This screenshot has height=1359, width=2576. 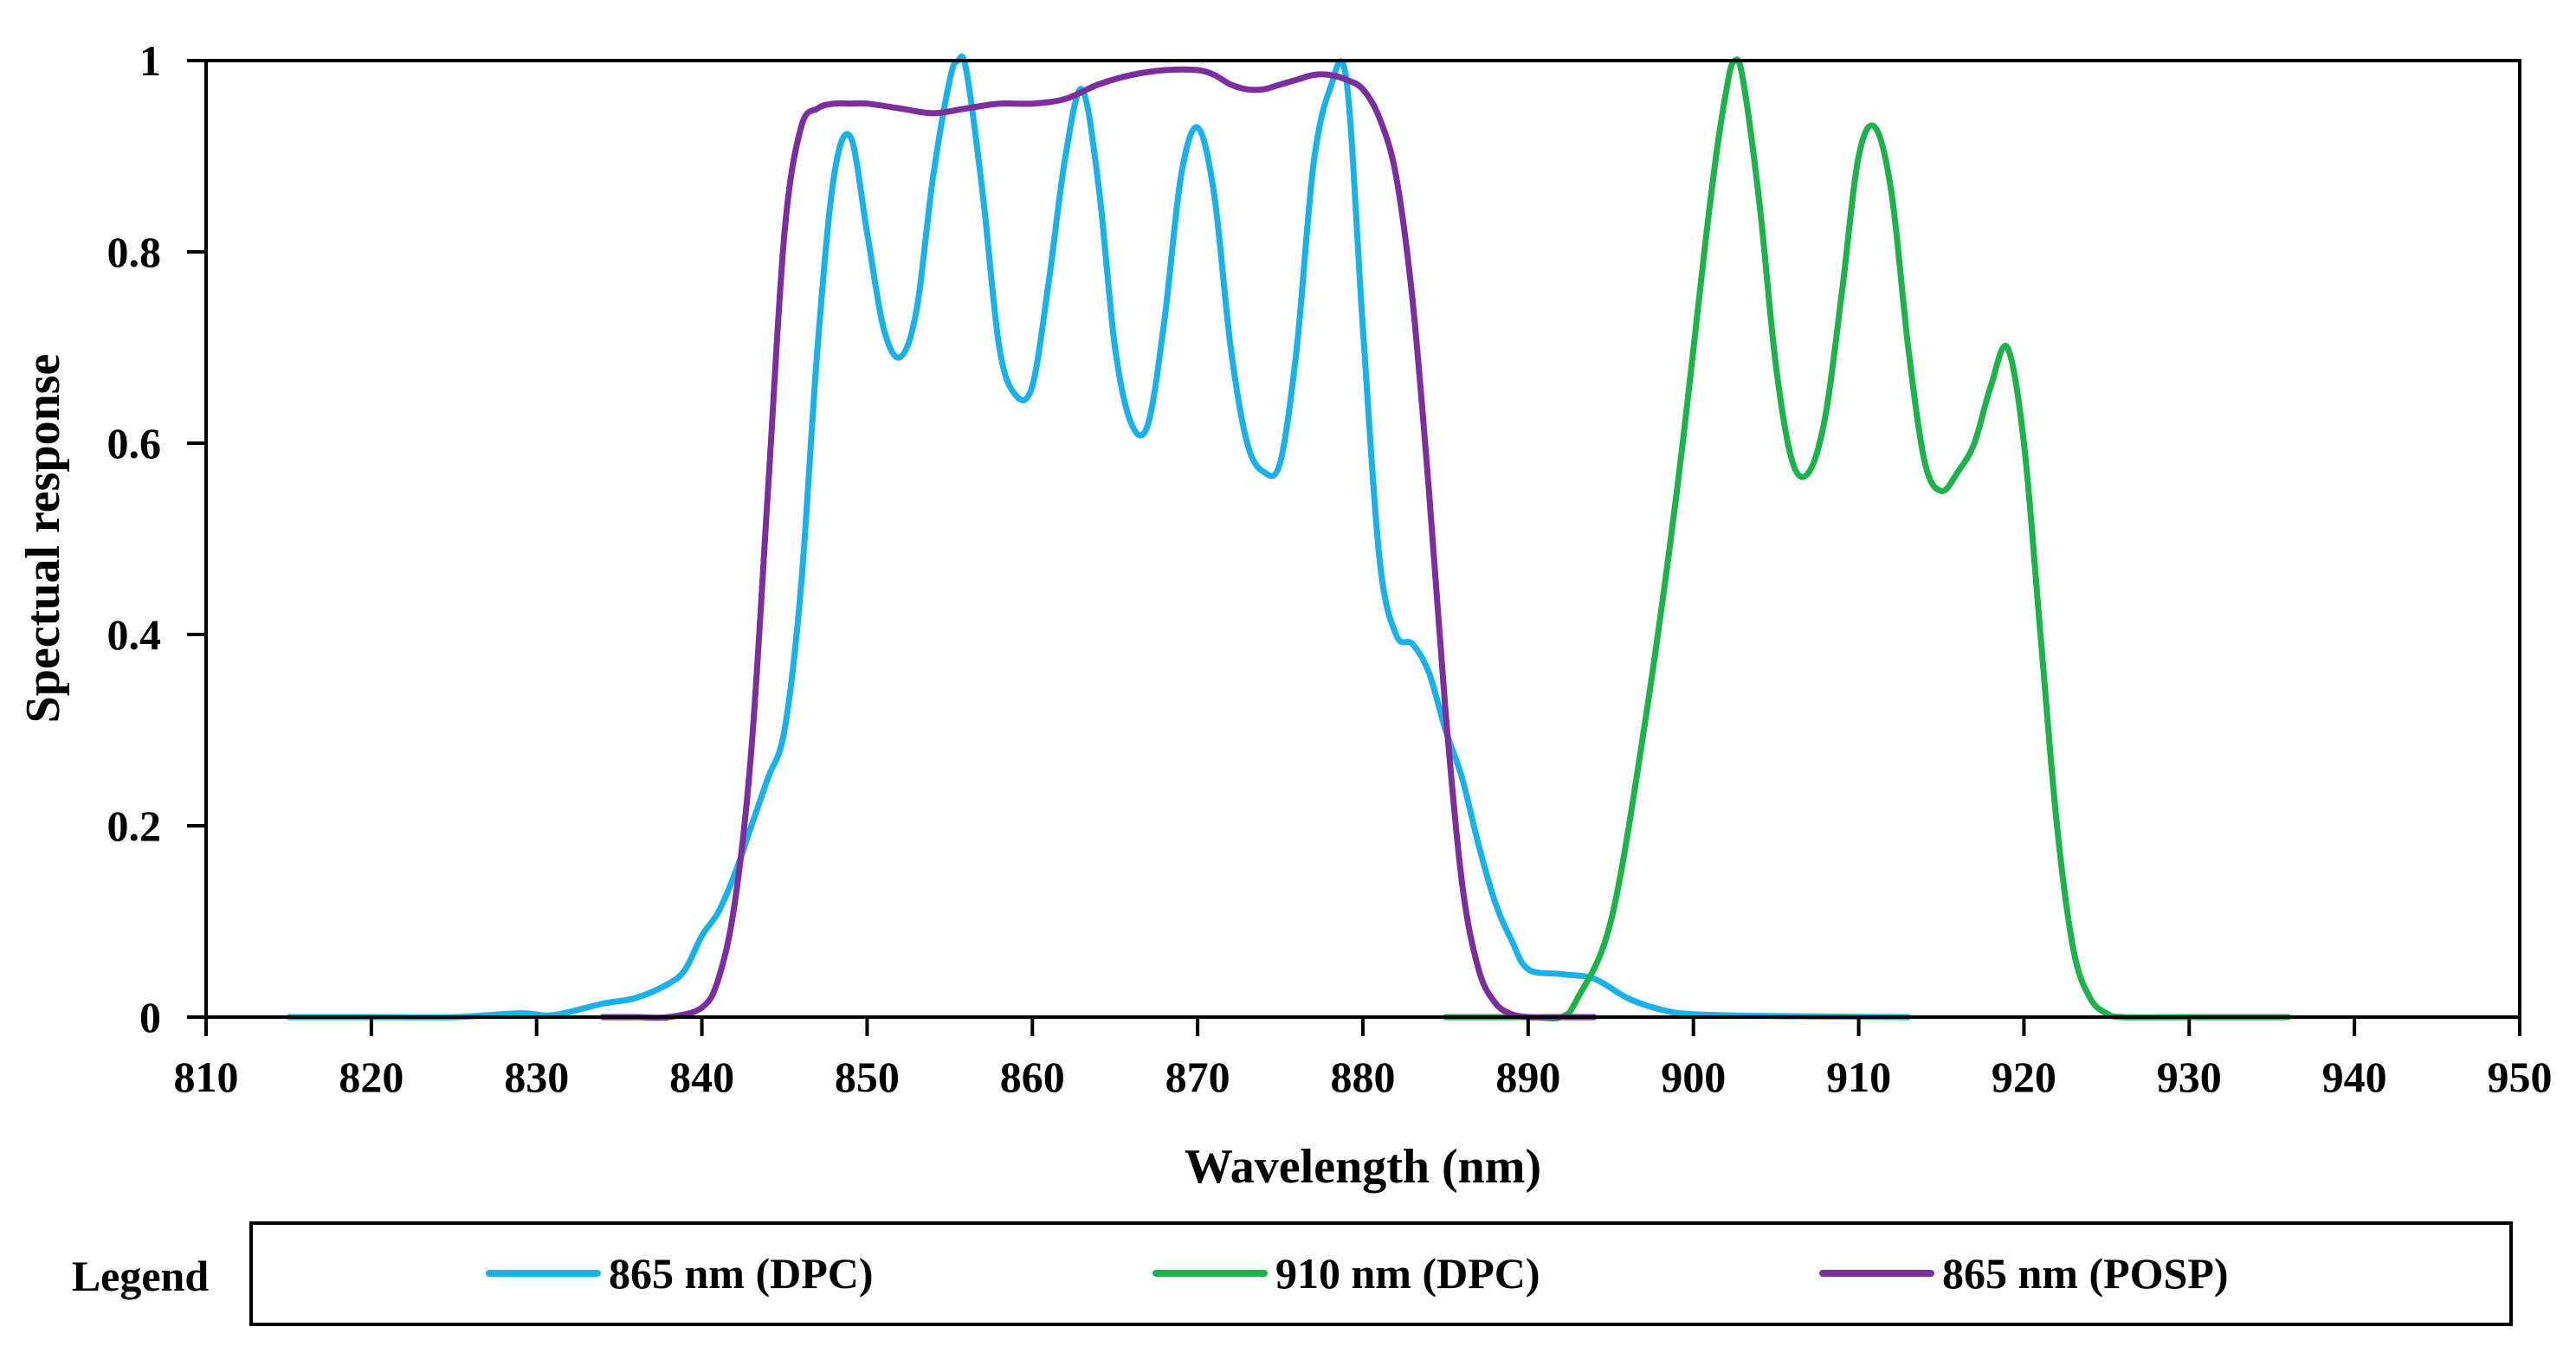 I want to click on x-tick-label-810: 810, so click(x=206, y=1077).